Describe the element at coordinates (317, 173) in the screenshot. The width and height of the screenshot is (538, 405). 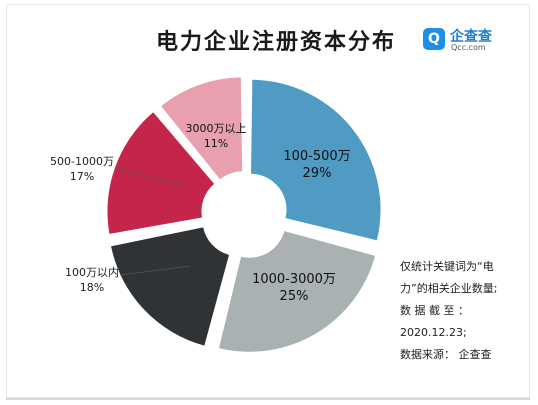
I see `slice-percent-label: 29%` at that location.